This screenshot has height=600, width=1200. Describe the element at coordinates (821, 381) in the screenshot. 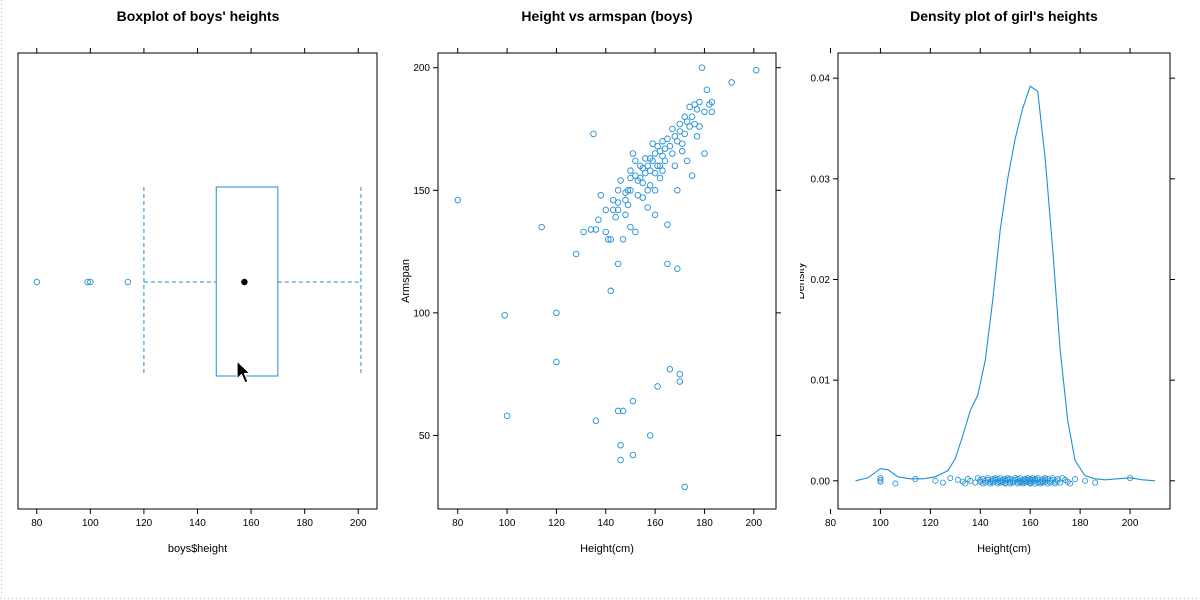

I see `y-tick-label: 0.01` at that location.